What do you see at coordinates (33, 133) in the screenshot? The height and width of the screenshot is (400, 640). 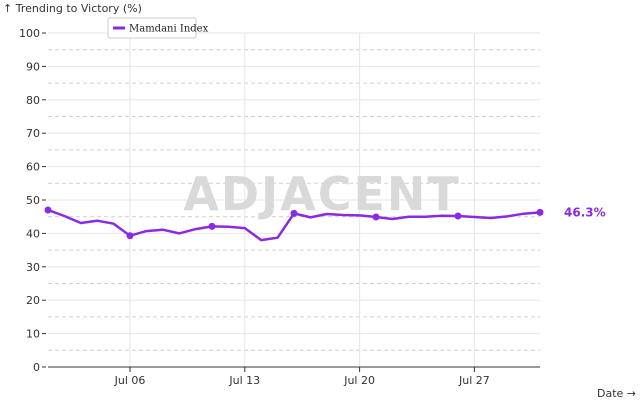 I see `y-tick-label: 70` at bounding box center [33, 133].